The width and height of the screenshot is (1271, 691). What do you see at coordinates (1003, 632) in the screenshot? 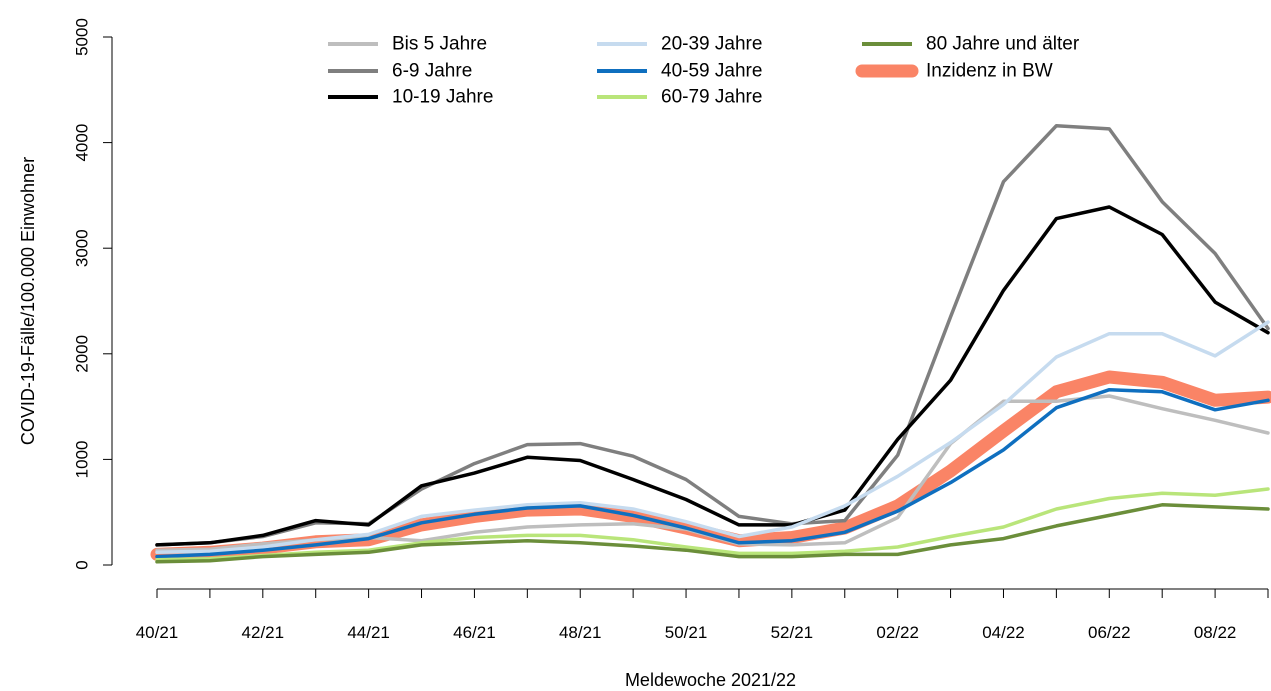
I see `x-tick-label: 04/22` at bounding box center [1003, 632].